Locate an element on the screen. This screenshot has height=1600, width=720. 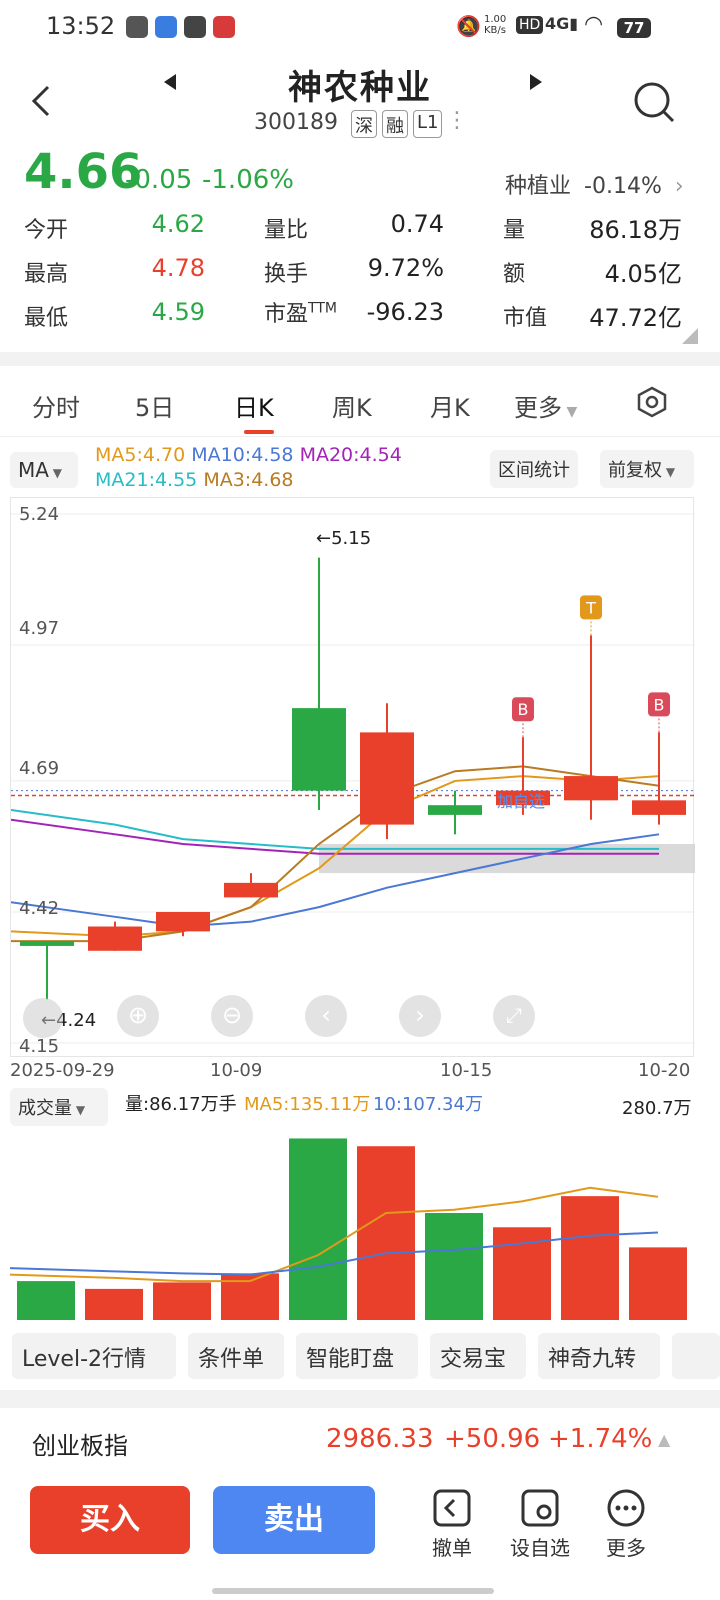
y-tick: 4.15 is located at coordinates (39, 1046).